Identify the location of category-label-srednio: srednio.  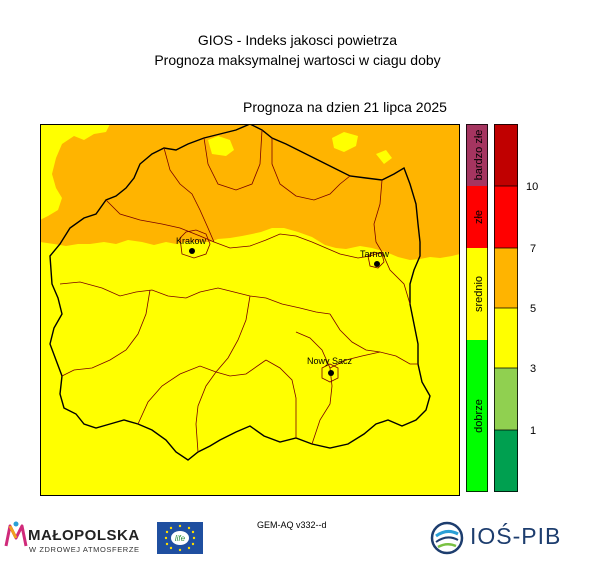
(479, 294).